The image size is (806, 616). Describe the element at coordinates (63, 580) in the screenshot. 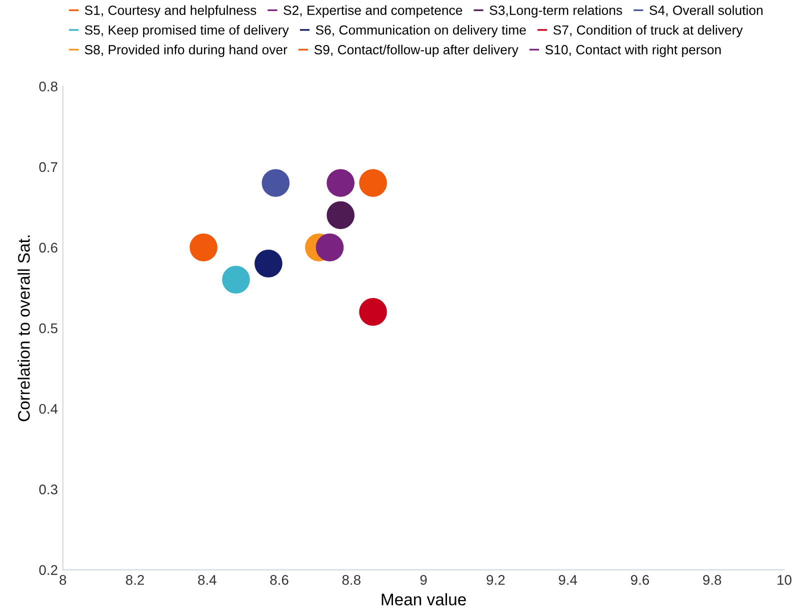

I see `x-tick-label: 8` at that location.